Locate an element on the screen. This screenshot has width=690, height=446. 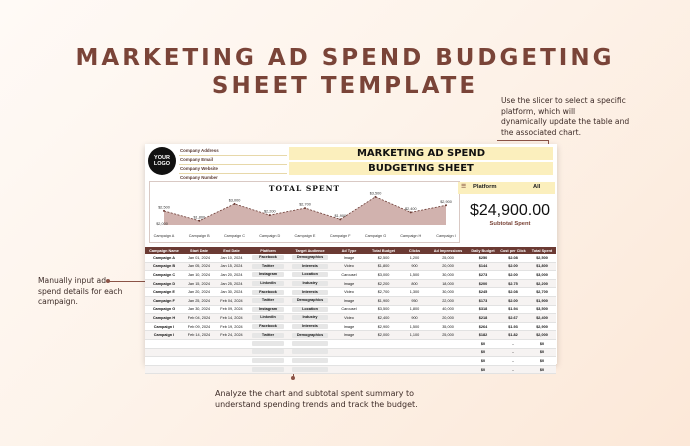
platform-dropdown is located at coordinates (268, 369).